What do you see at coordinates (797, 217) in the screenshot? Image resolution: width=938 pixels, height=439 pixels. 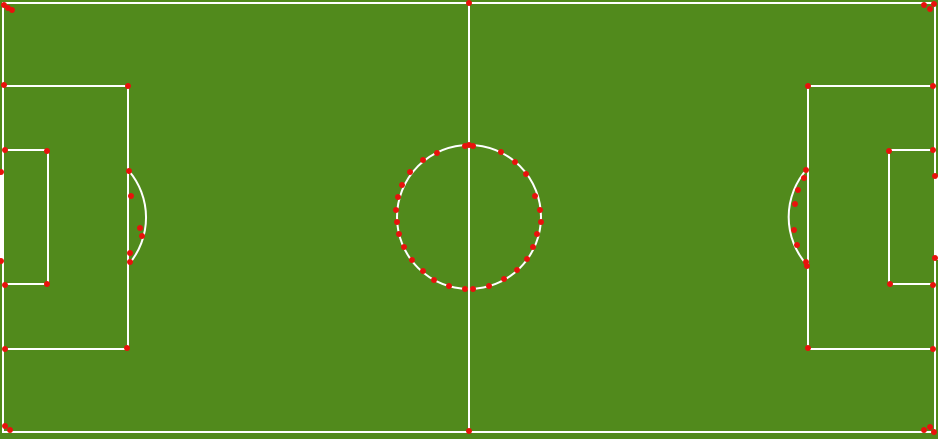 I see `right-penalty-arc` at bounding box center [797, 217].